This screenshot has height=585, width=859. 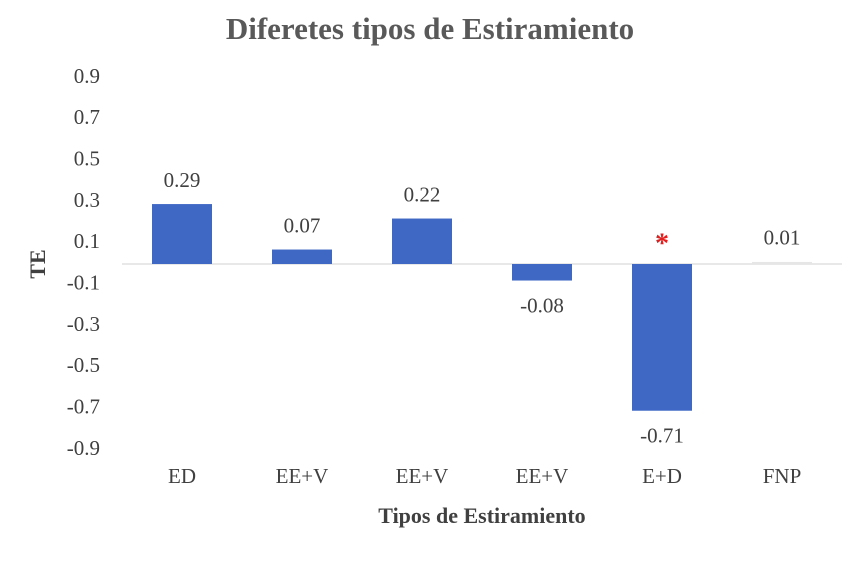 What do you see at coordinates (662, 243) in the screenshot?
I see `annotation: *` at bounding box center [662, 243].